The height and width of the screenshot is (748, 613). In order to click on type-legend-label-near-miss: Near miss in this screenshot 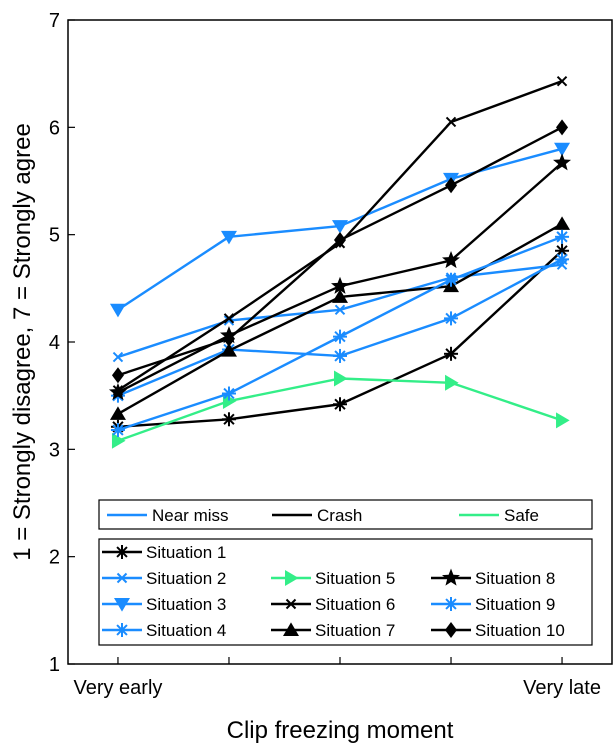, I will do `click(190, 515)`.